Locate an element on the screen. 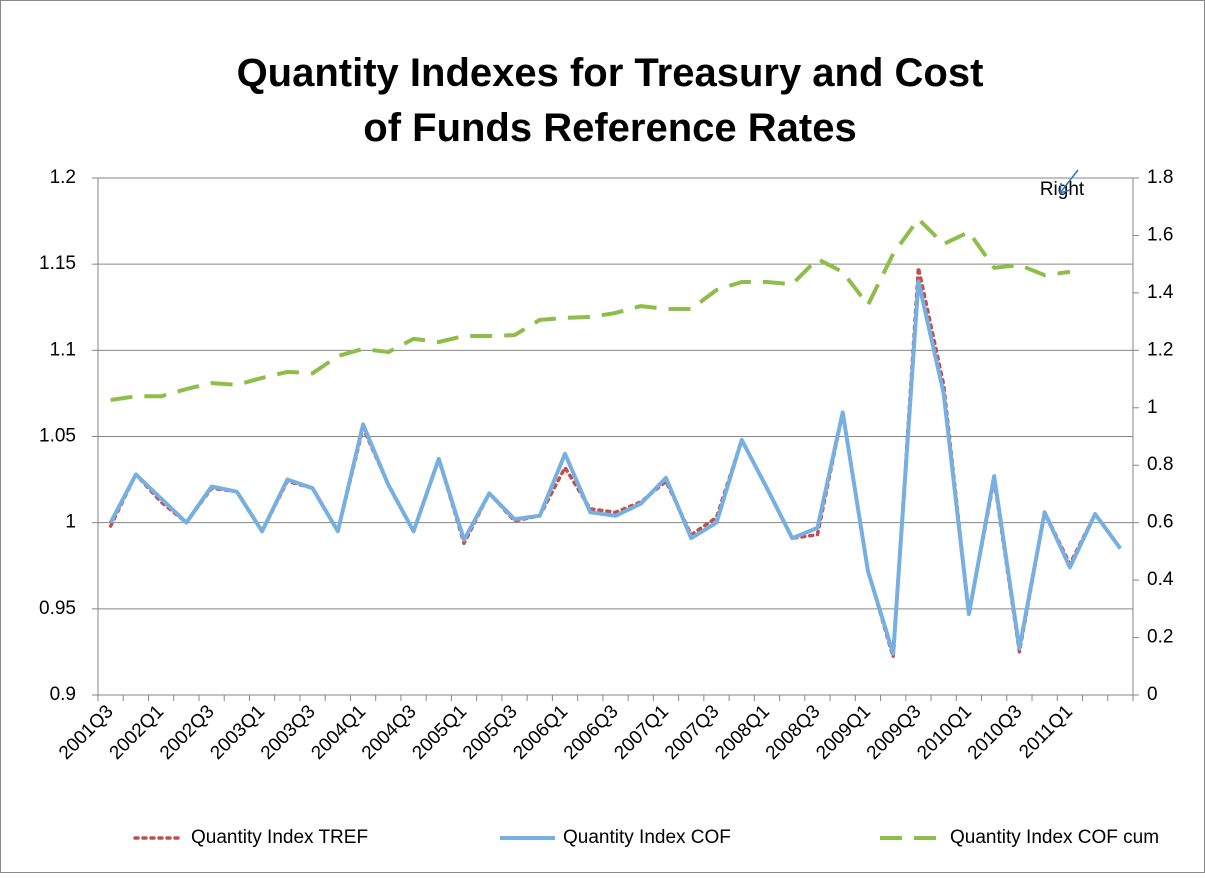 The height and width of the screenshot is (878, 1205). y2-tick-label: 0 is located at coordinates (1152, 694).